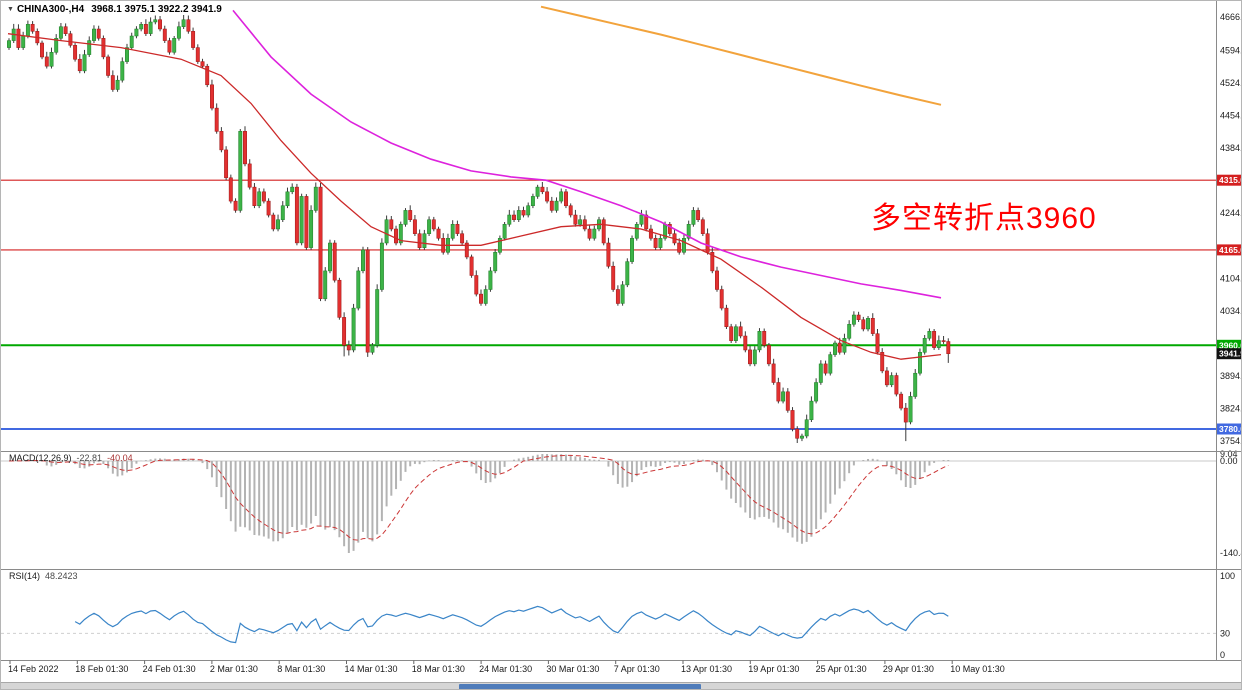 This screenshot has width=1242, height=690. Describe the element at coordinates (841, 669) in the screenshot. I see `time-tick-label: 25 Apr 01:30` at that location.